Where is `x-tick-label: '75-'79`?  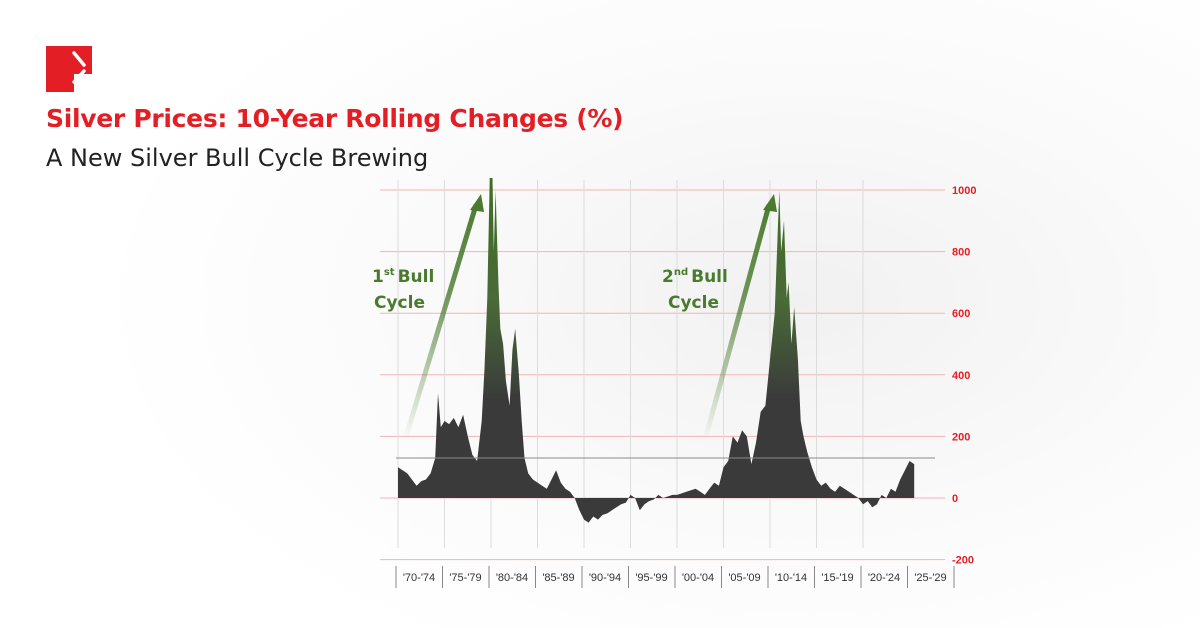 x-tick-label: '75-'79 is located at coordinates (465, 578).